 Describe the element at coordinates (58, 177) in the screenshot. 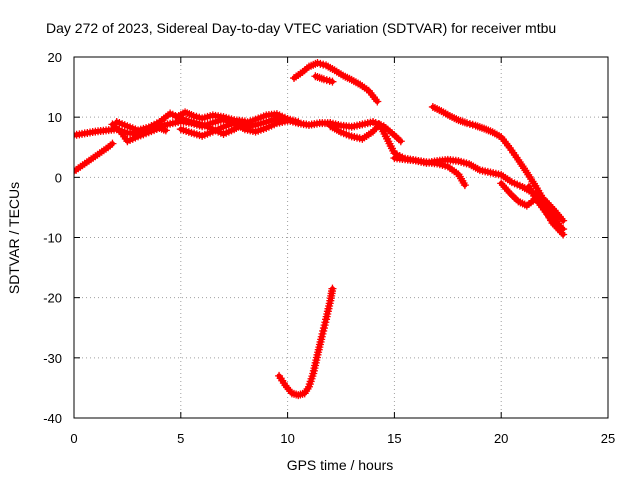

I see `y-tick-label: 0` at that location.